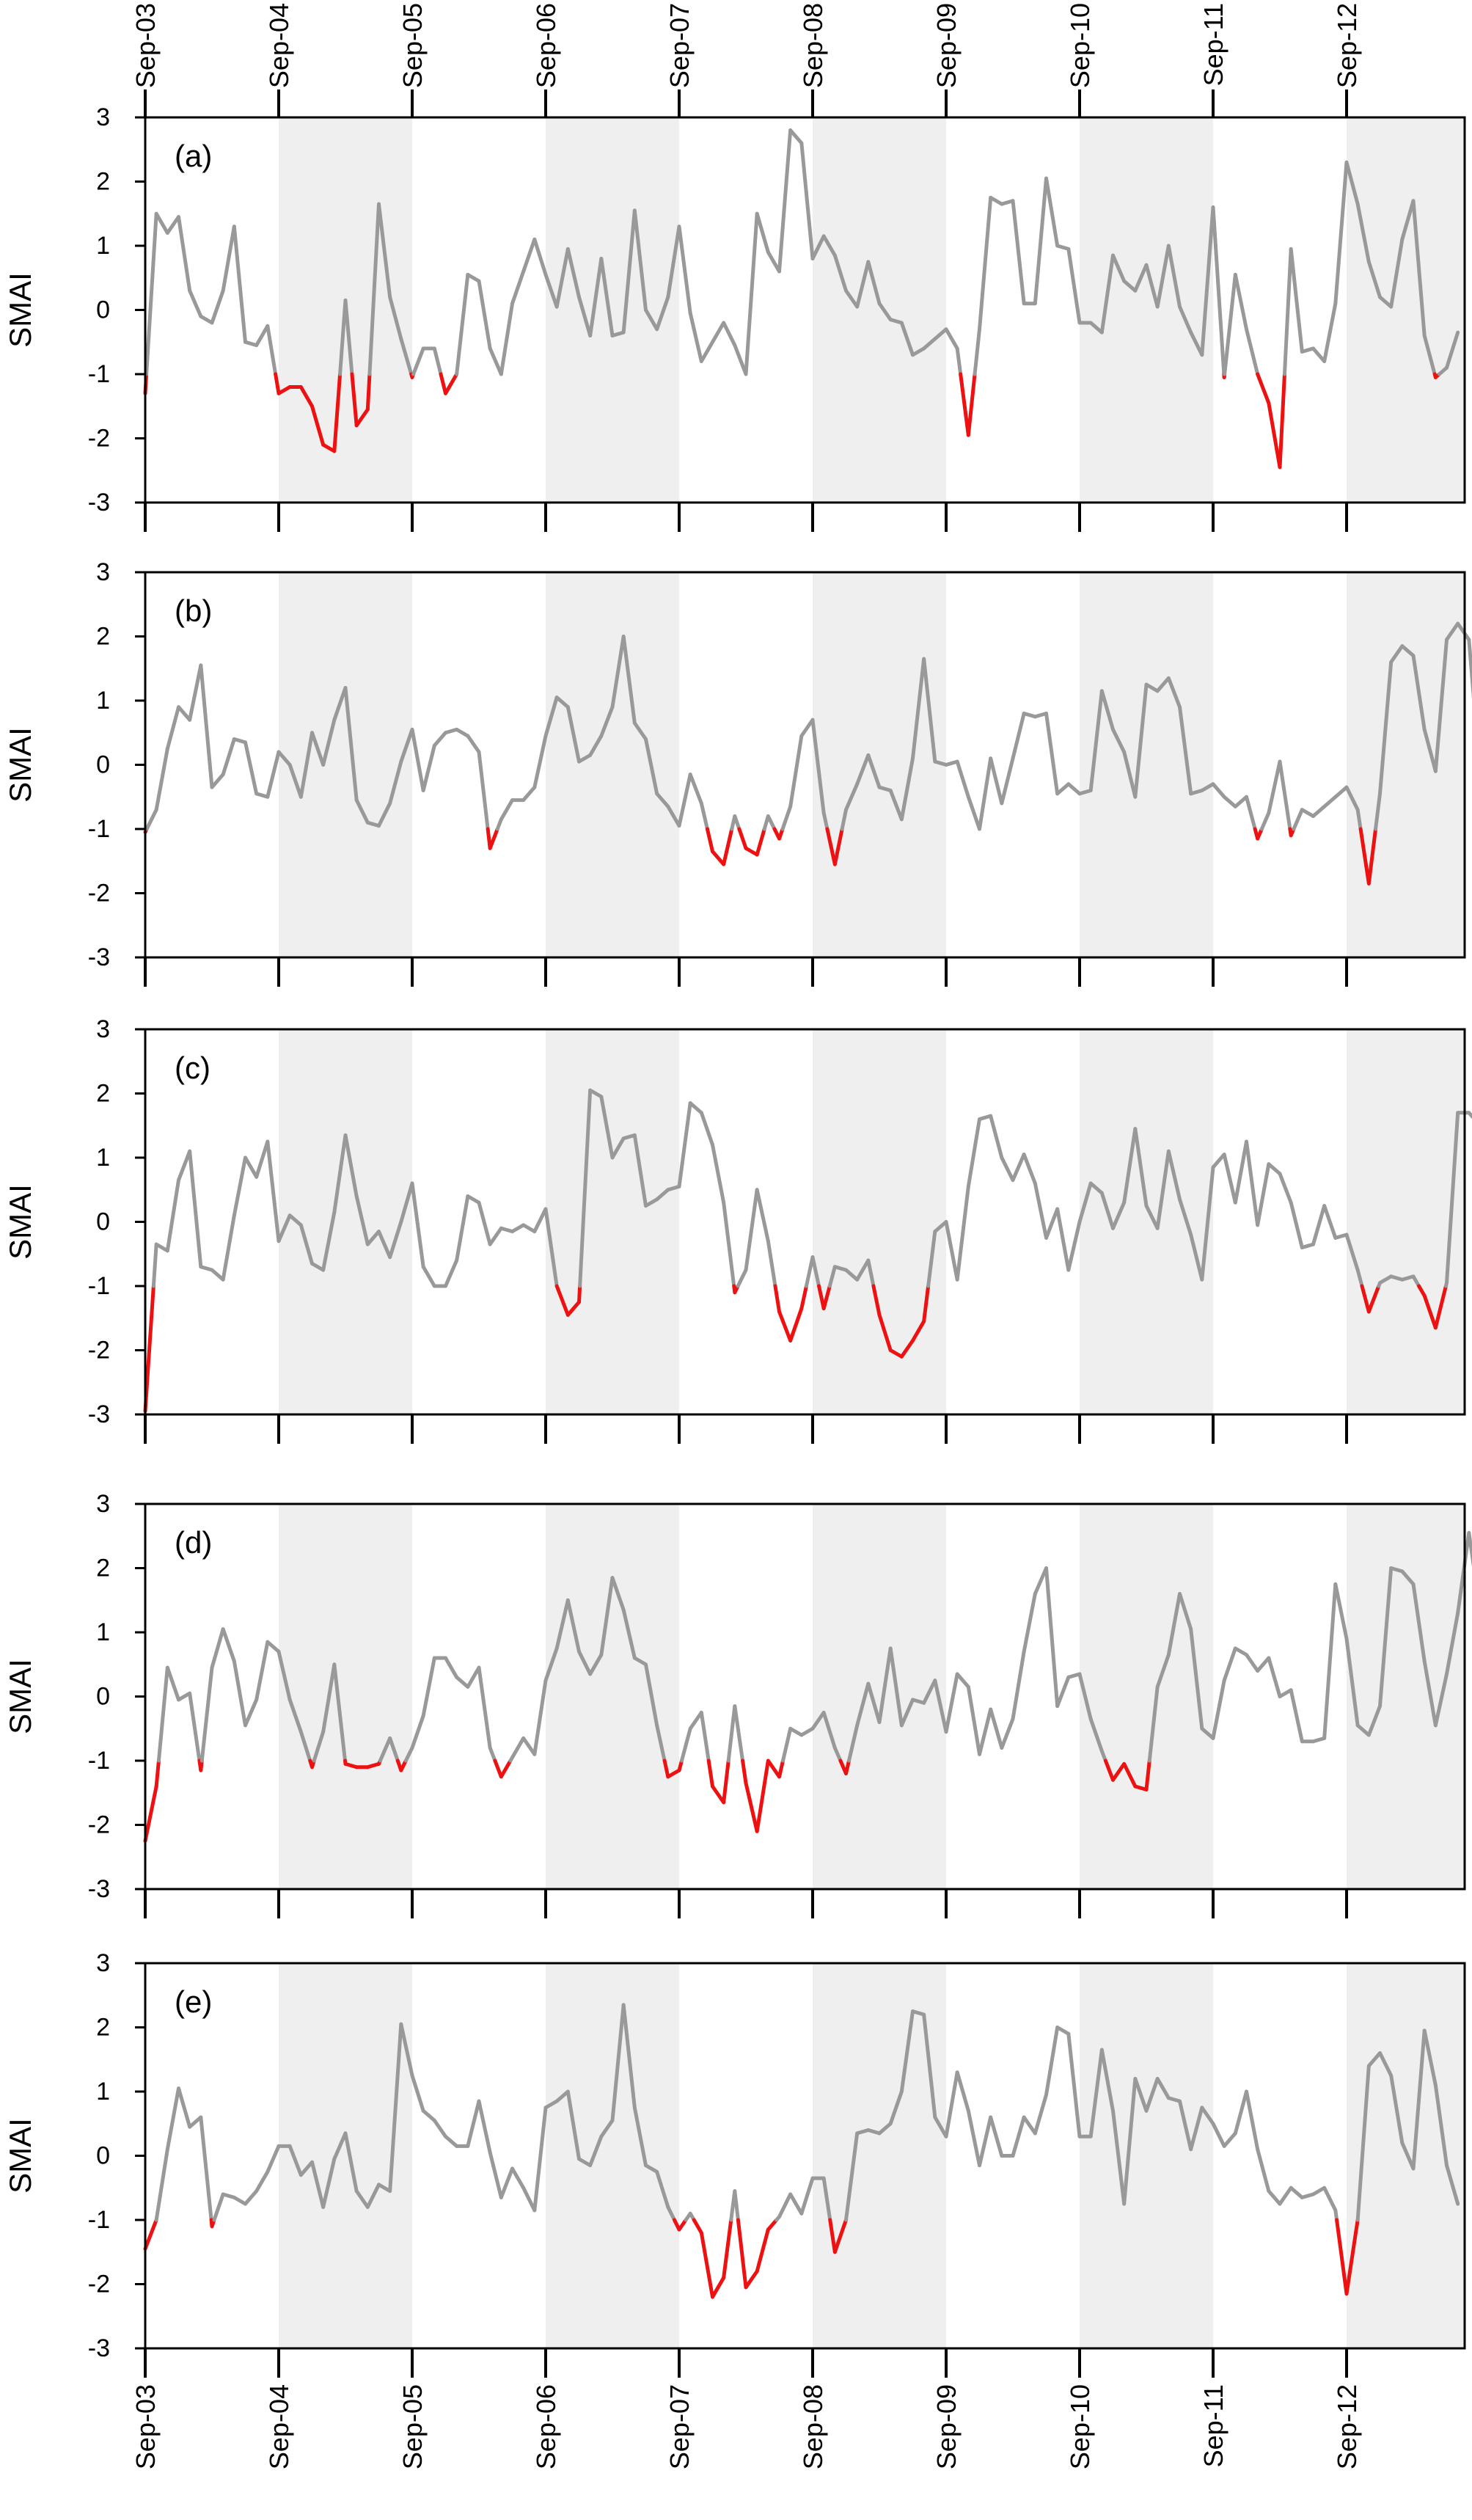 The width and height of the screenshot is (1472, 2520). Describe the element at coordinates (20, 1697) in the screenshot. I see `y-axis-label: SMAI` at that location.